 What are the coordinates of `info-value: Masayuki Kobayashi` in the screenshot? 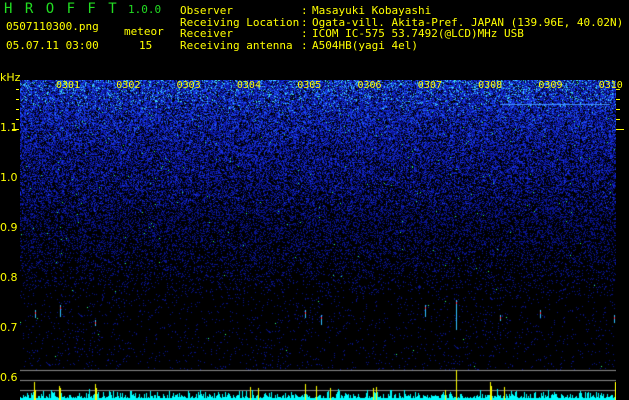 It's located at (372, 10).